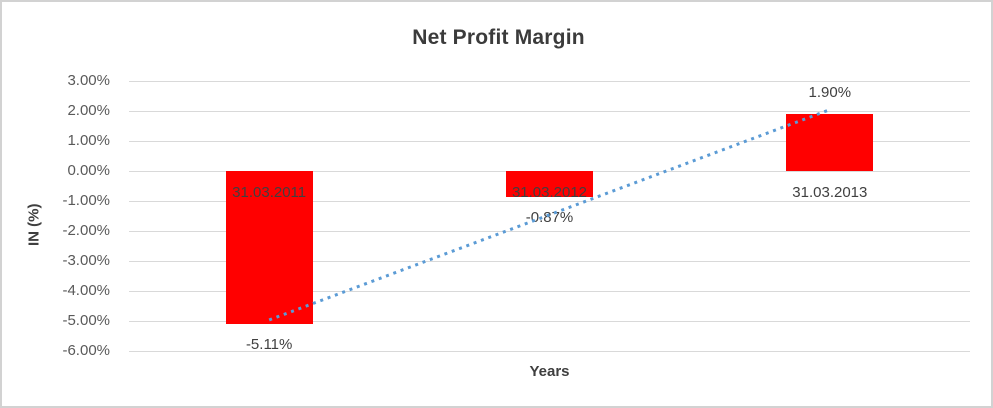  What do you see at coordinates (88, 110) in the screenshot?
I see `y-tick-label: 2.00%` at bounding box center [88, 110].